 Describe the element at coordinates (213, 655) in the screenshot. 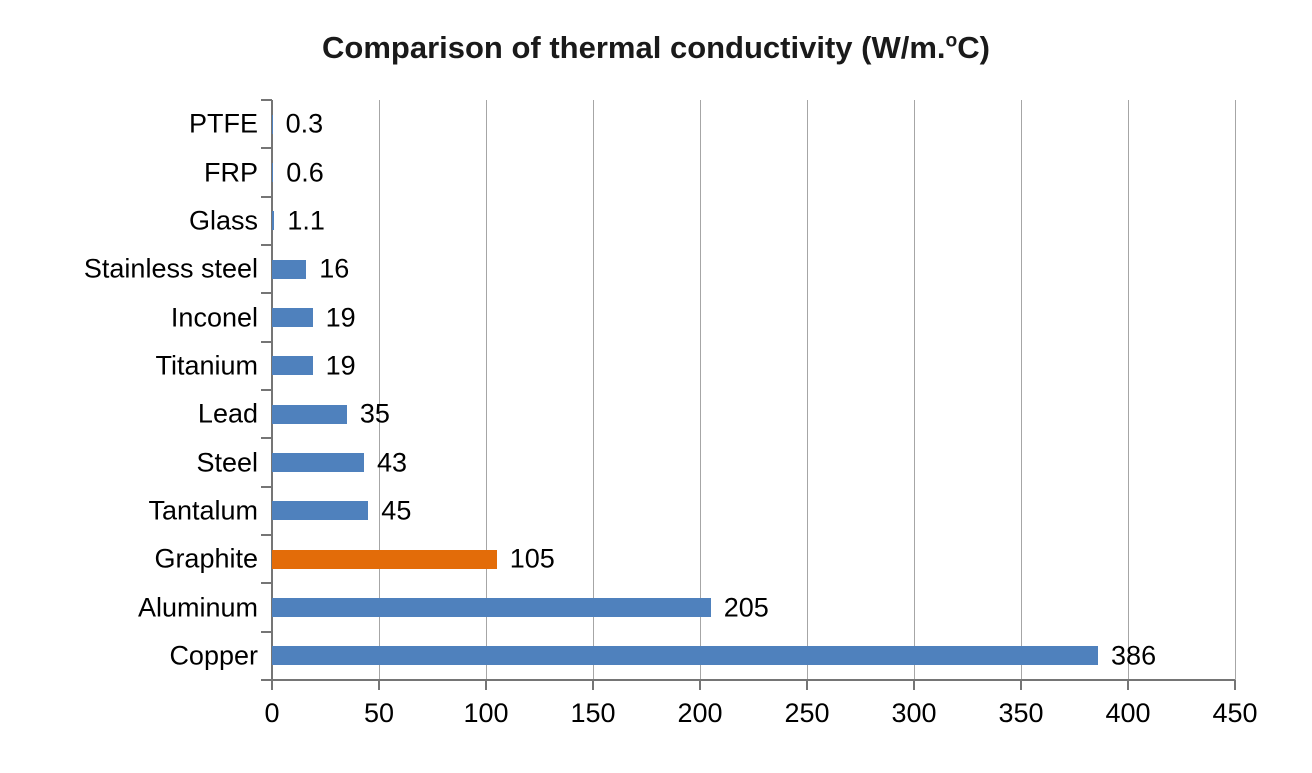

I see `category-label: Copper` at that location.